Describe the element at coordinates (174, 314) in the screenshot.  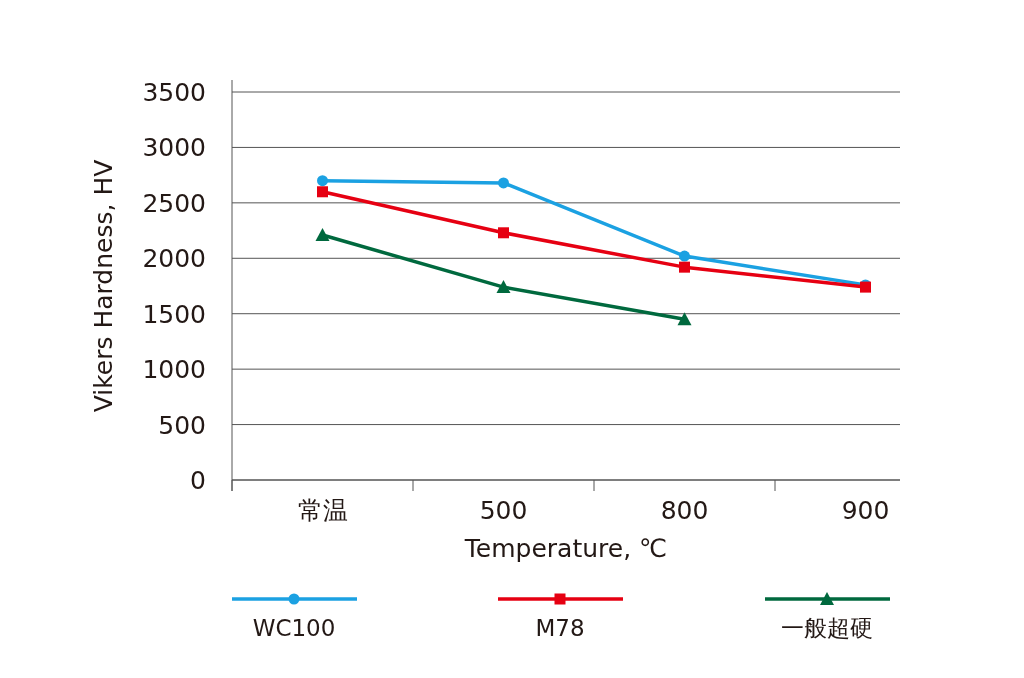
I see `y-tick-label: 1500` at that location.